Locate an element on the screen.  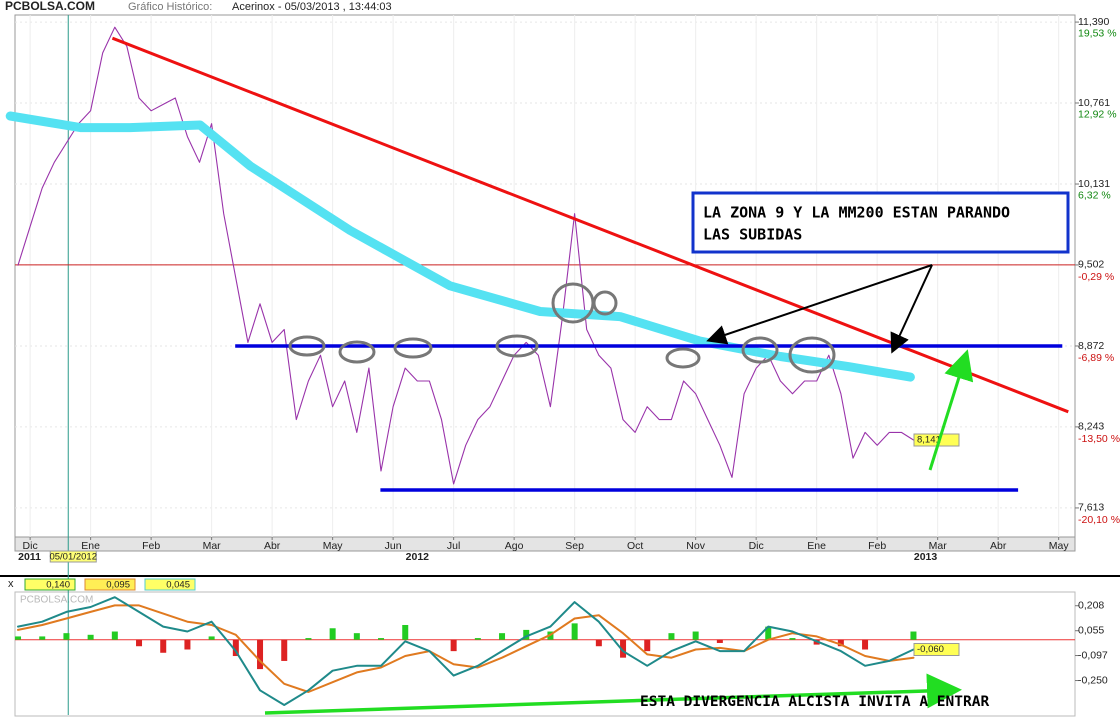
year-label: 2013 is located at coordinates (926, 557).